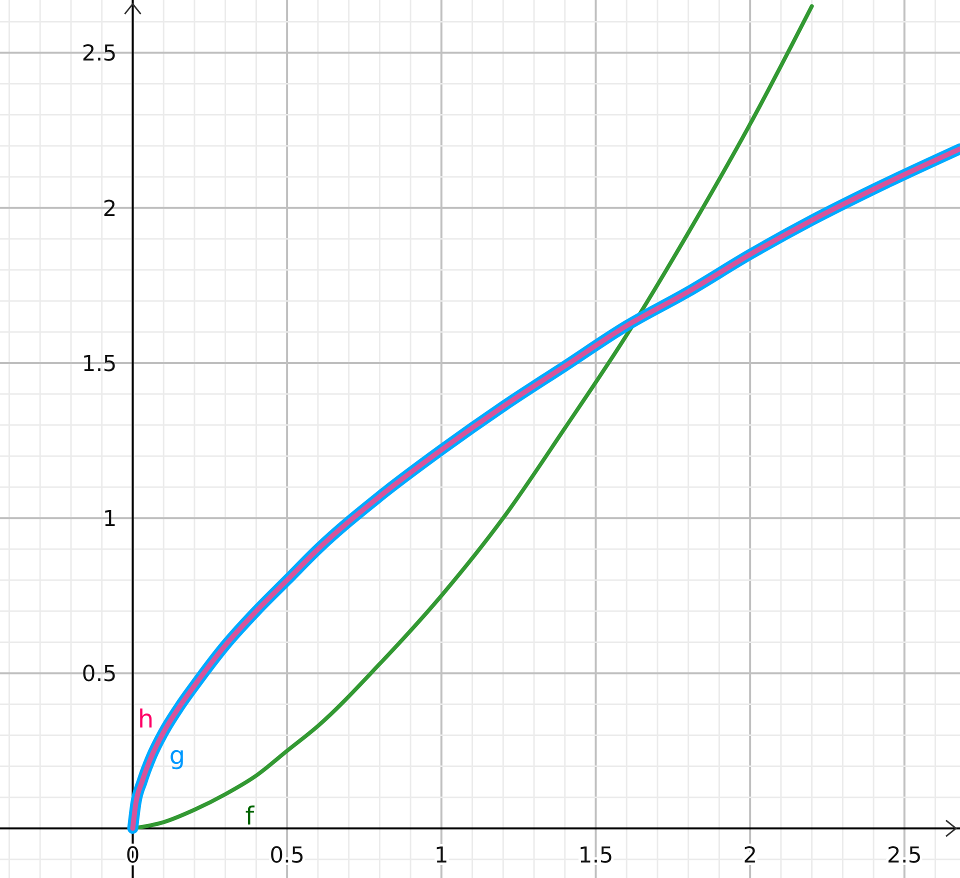  I want to click on series-label: h, so click(146, 719).